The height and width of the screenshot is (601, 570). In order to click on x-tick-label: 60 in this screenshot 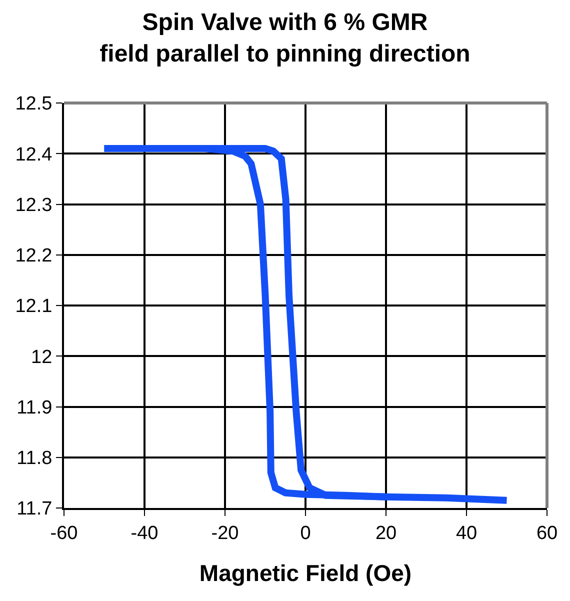, I will do `click(547, 533)`.